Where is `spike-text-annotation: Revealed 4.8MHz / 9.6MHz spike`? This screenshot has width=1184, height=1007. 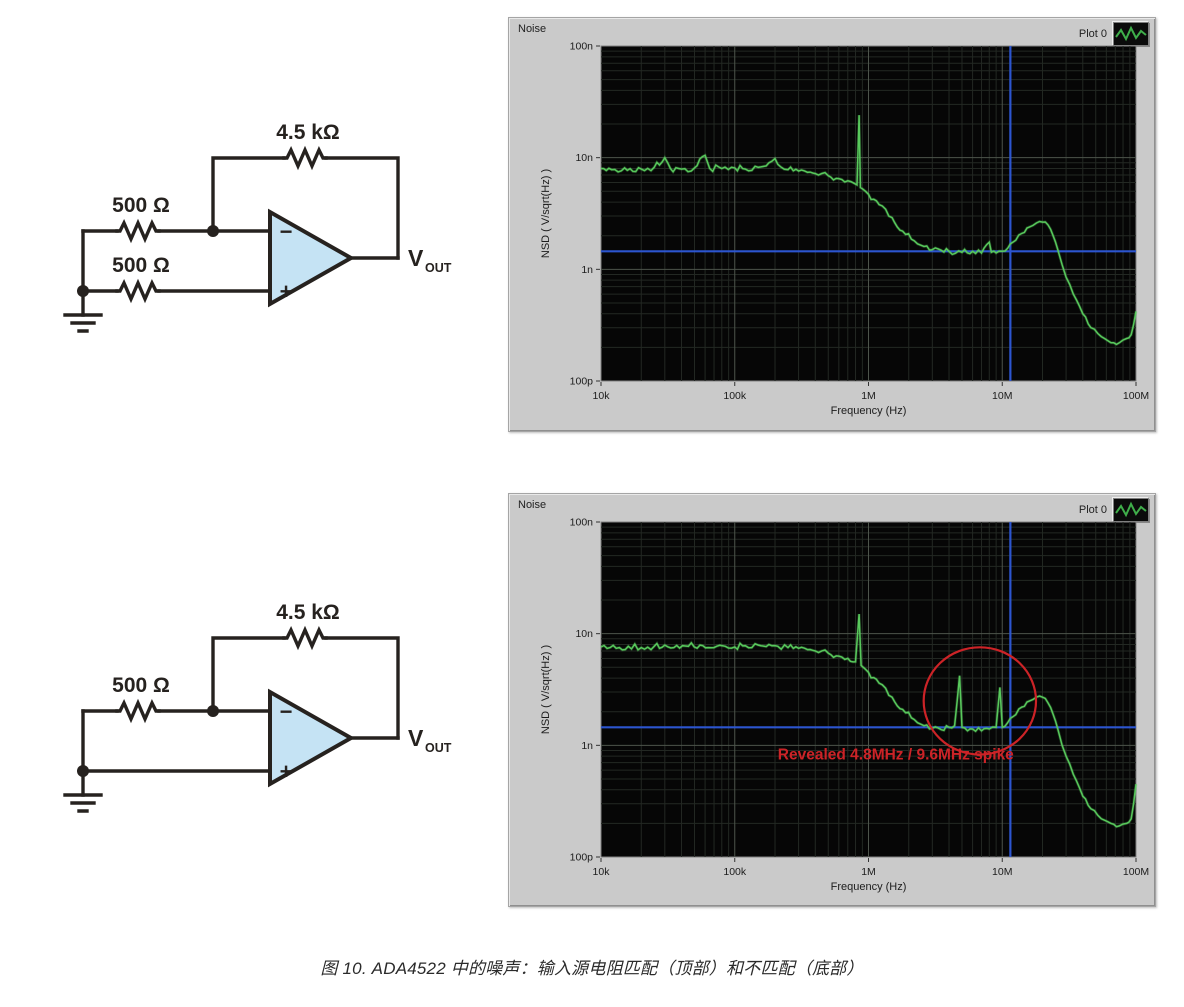 spike-text-annotation: Revealed 4.8MHz / 9.6MHz spike is located at coordinates (896, 754).